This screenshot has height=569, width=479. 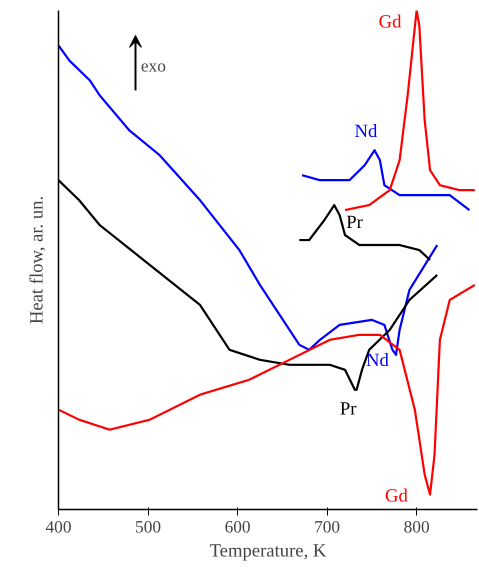 What do you see at coordinates (268, 551) in the screenshot?
I see `x-axis-title: Temperature, K` at bounding box center [268, 551].